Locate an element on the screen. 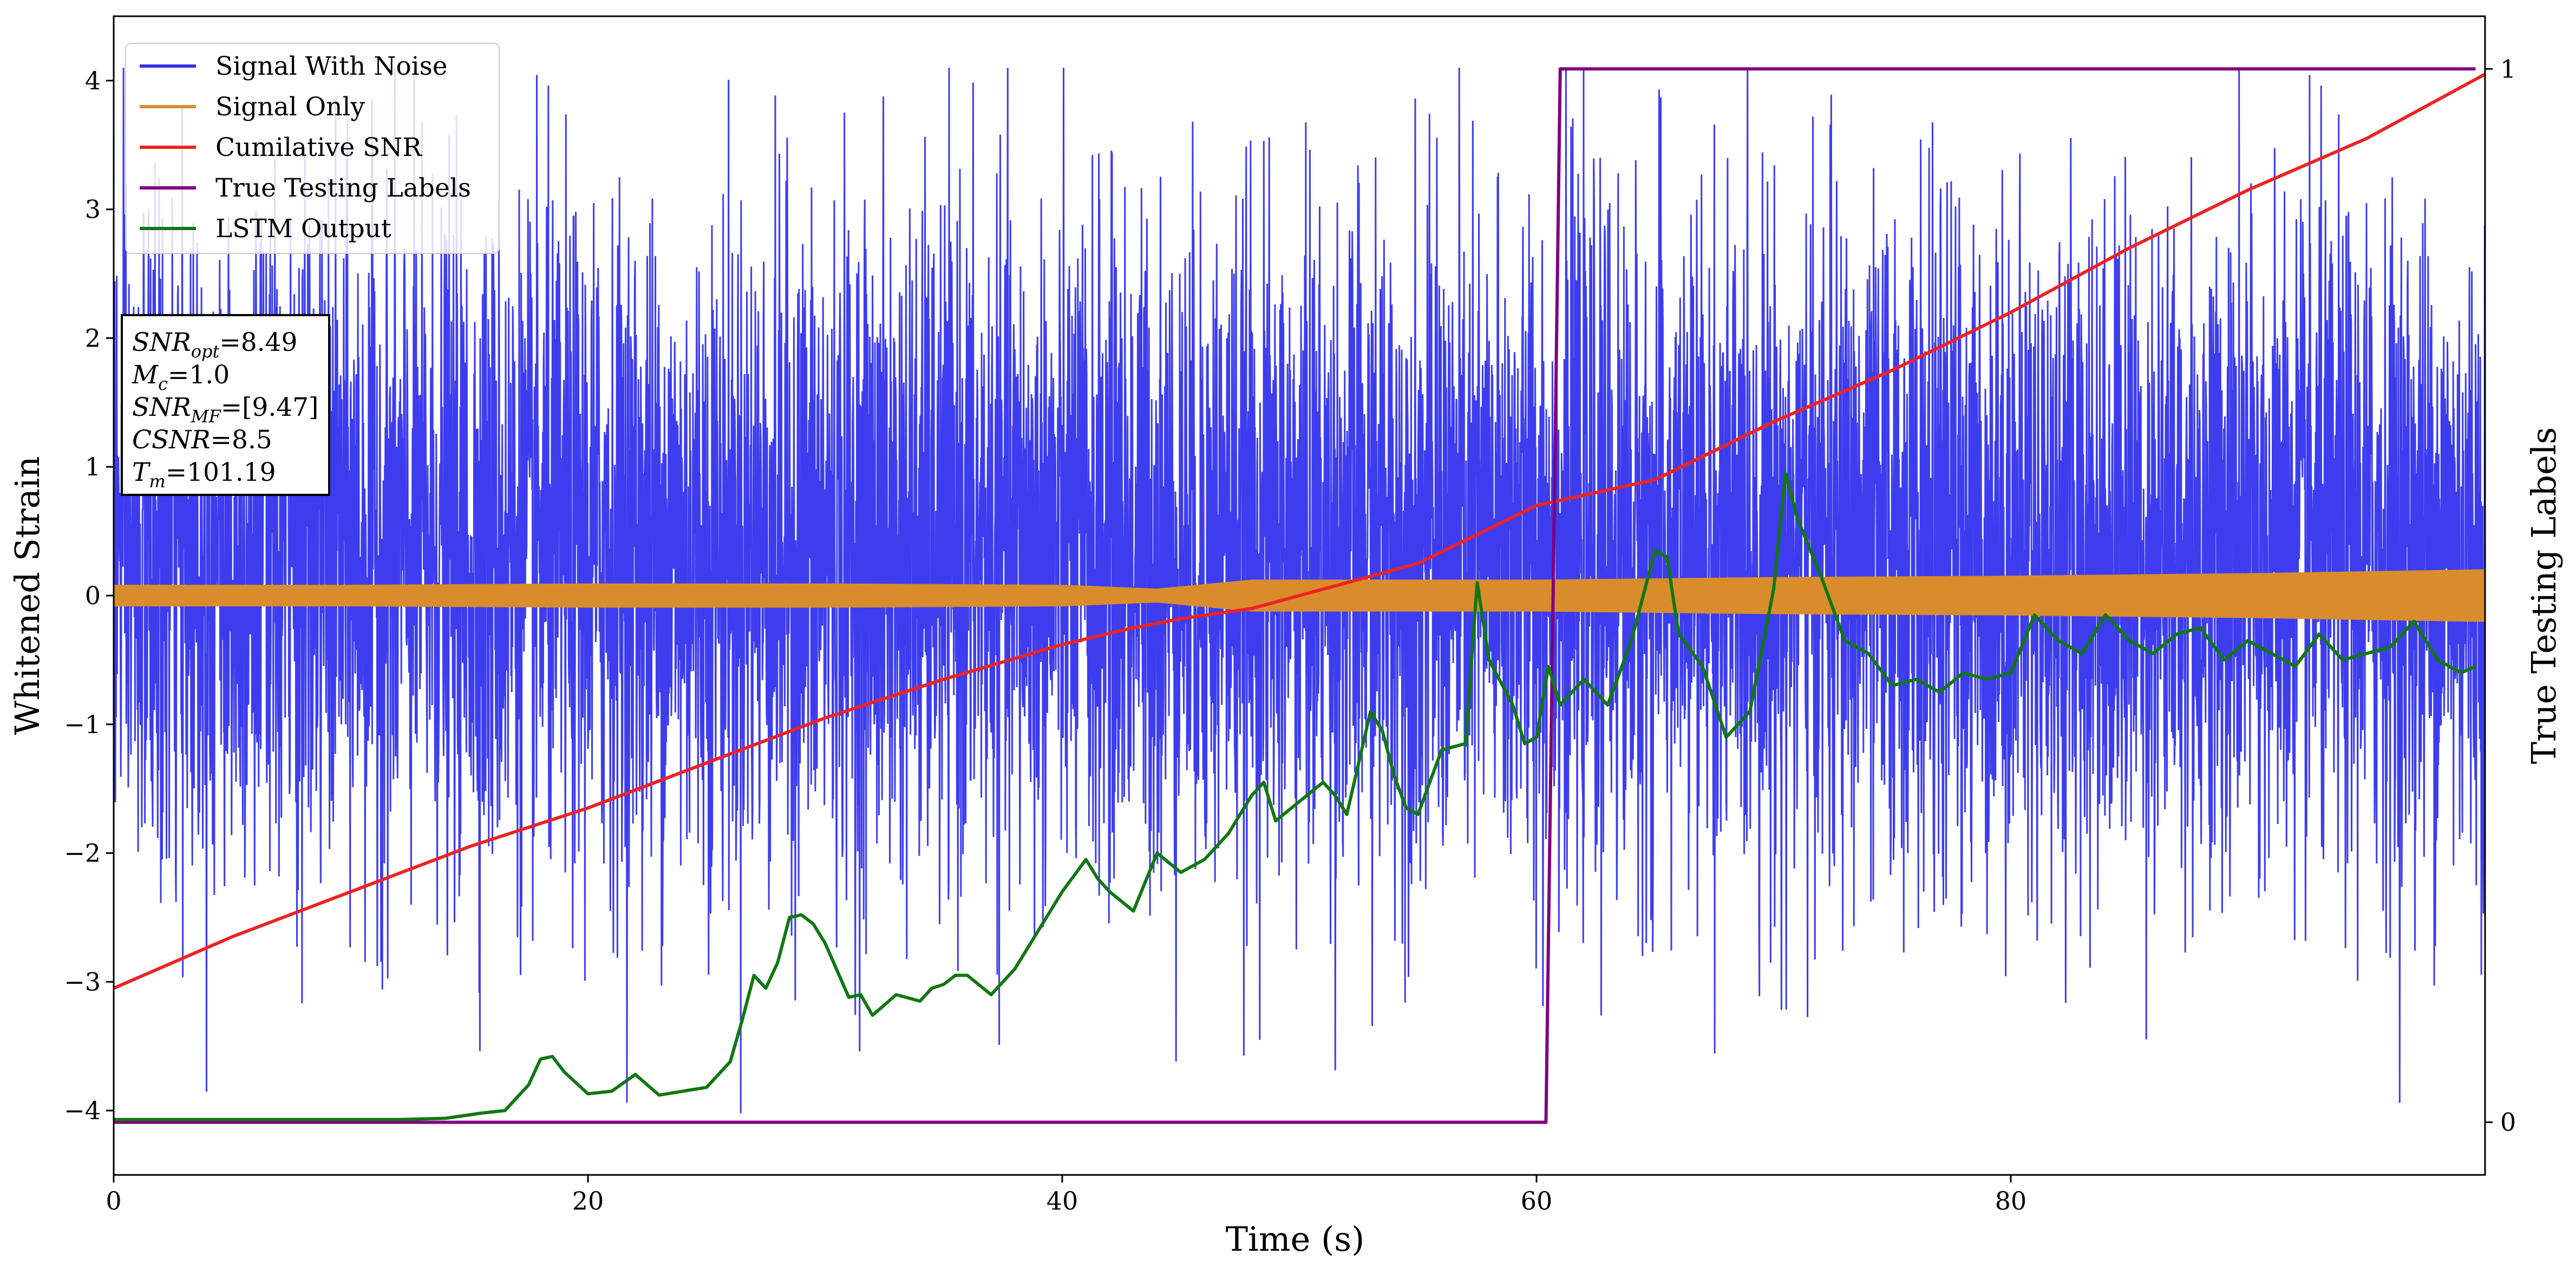 The height and width of the screenshot is (1274, 2576). x-tick-label: 0 is located at coordinates (113, 1201).